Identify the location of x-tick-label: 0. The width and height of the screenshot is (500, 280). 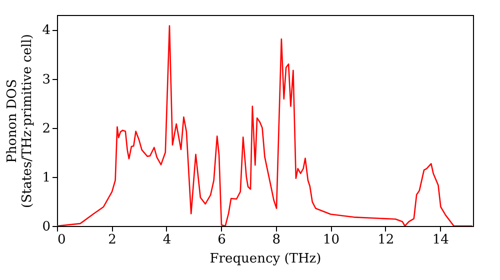
(62, 240).